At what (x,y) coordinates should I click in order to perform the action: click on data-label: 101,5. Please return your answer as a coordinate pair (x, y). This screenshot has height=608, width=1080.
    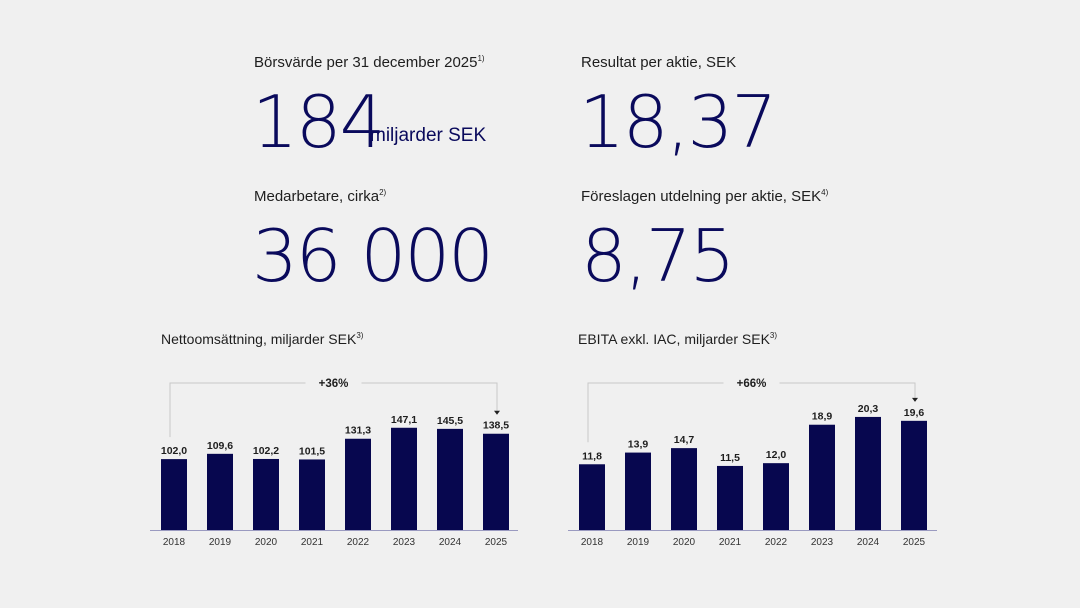
    Looking at the image, I should click on (312, 451).